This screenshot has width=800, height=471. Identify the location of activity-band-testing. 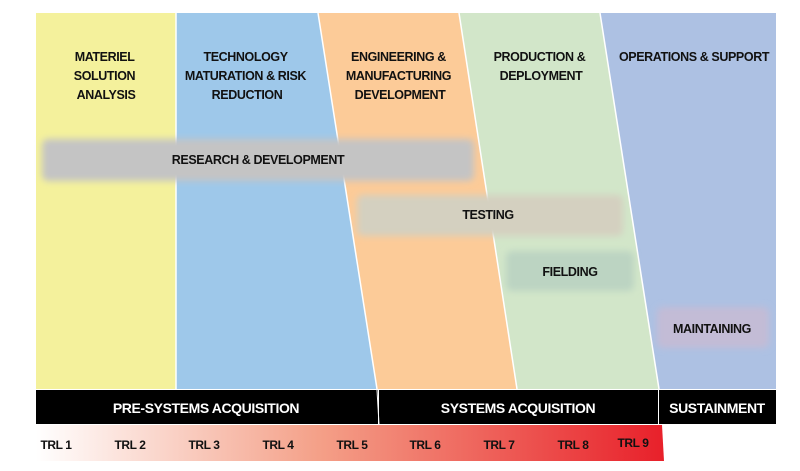
(490, 215).